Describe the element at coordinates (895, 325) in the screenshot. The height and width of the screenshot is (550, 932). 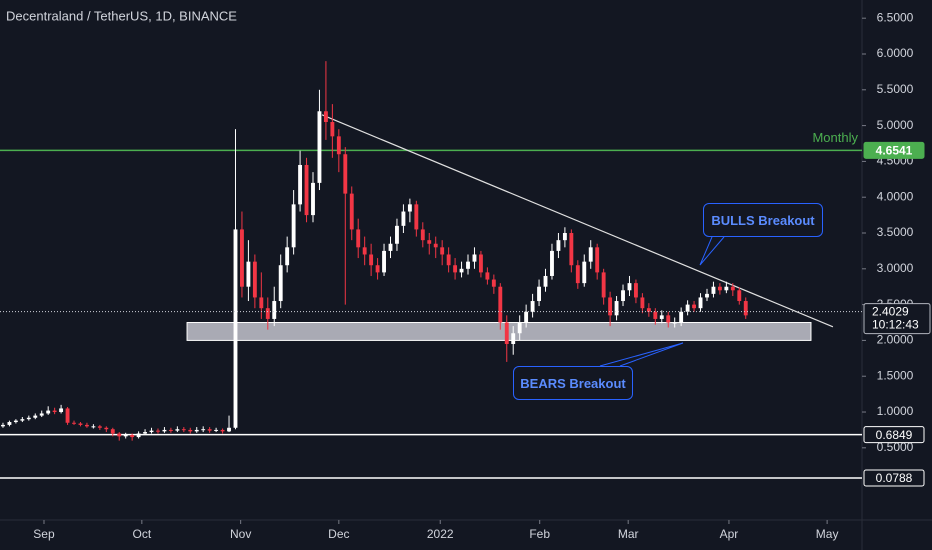
I see `countdown-label: 10:12:43` at that location.